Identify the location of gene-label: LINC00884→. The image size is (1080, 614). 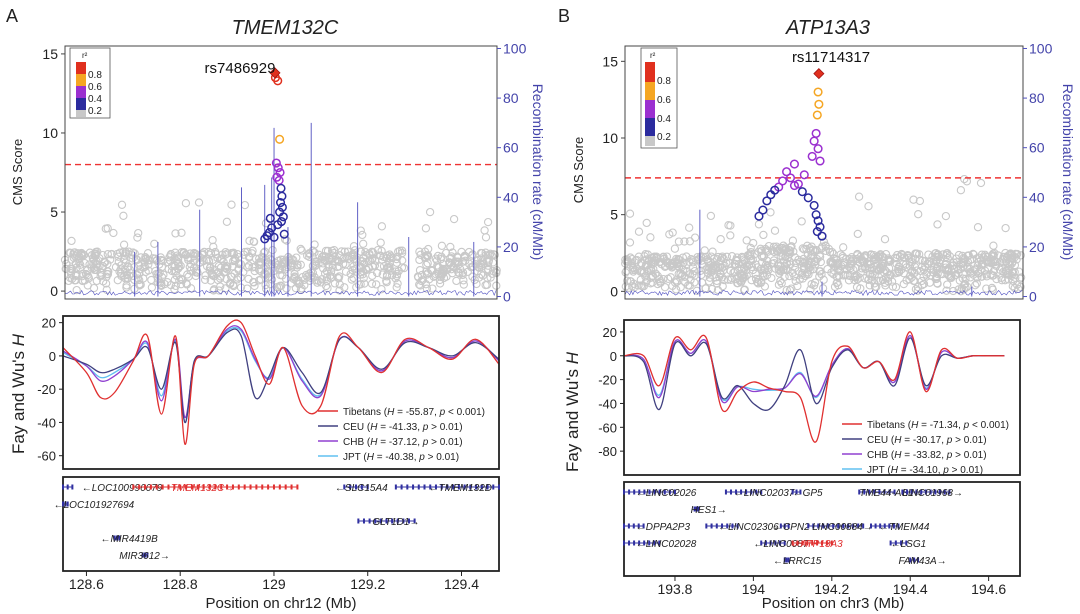
(842, 527).